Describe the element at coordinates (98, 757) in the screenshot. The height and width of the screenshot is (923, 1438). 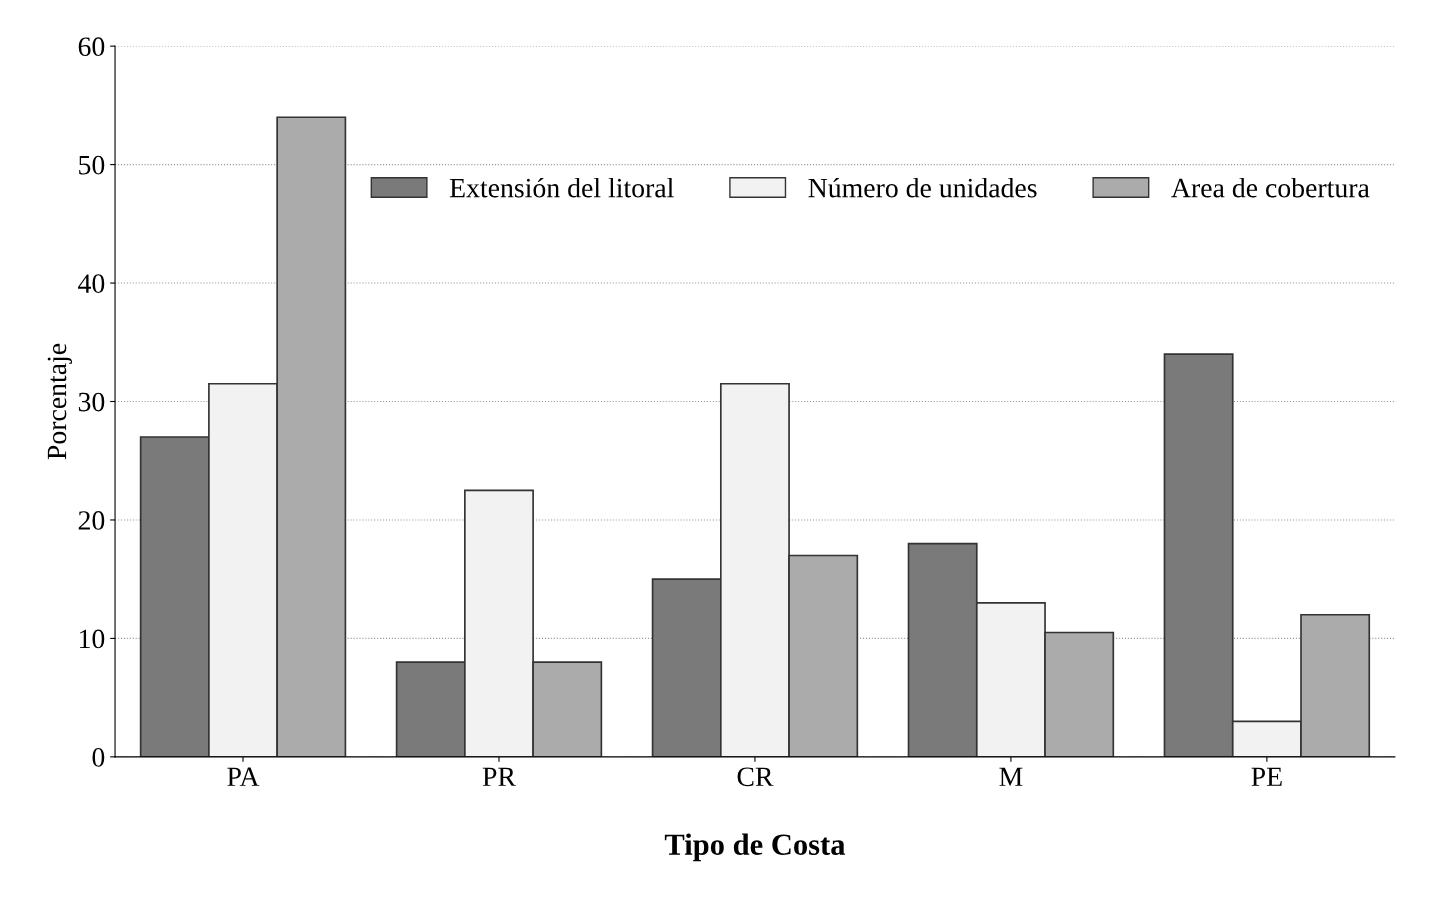
I see `y-tick-label: 0` at that location.